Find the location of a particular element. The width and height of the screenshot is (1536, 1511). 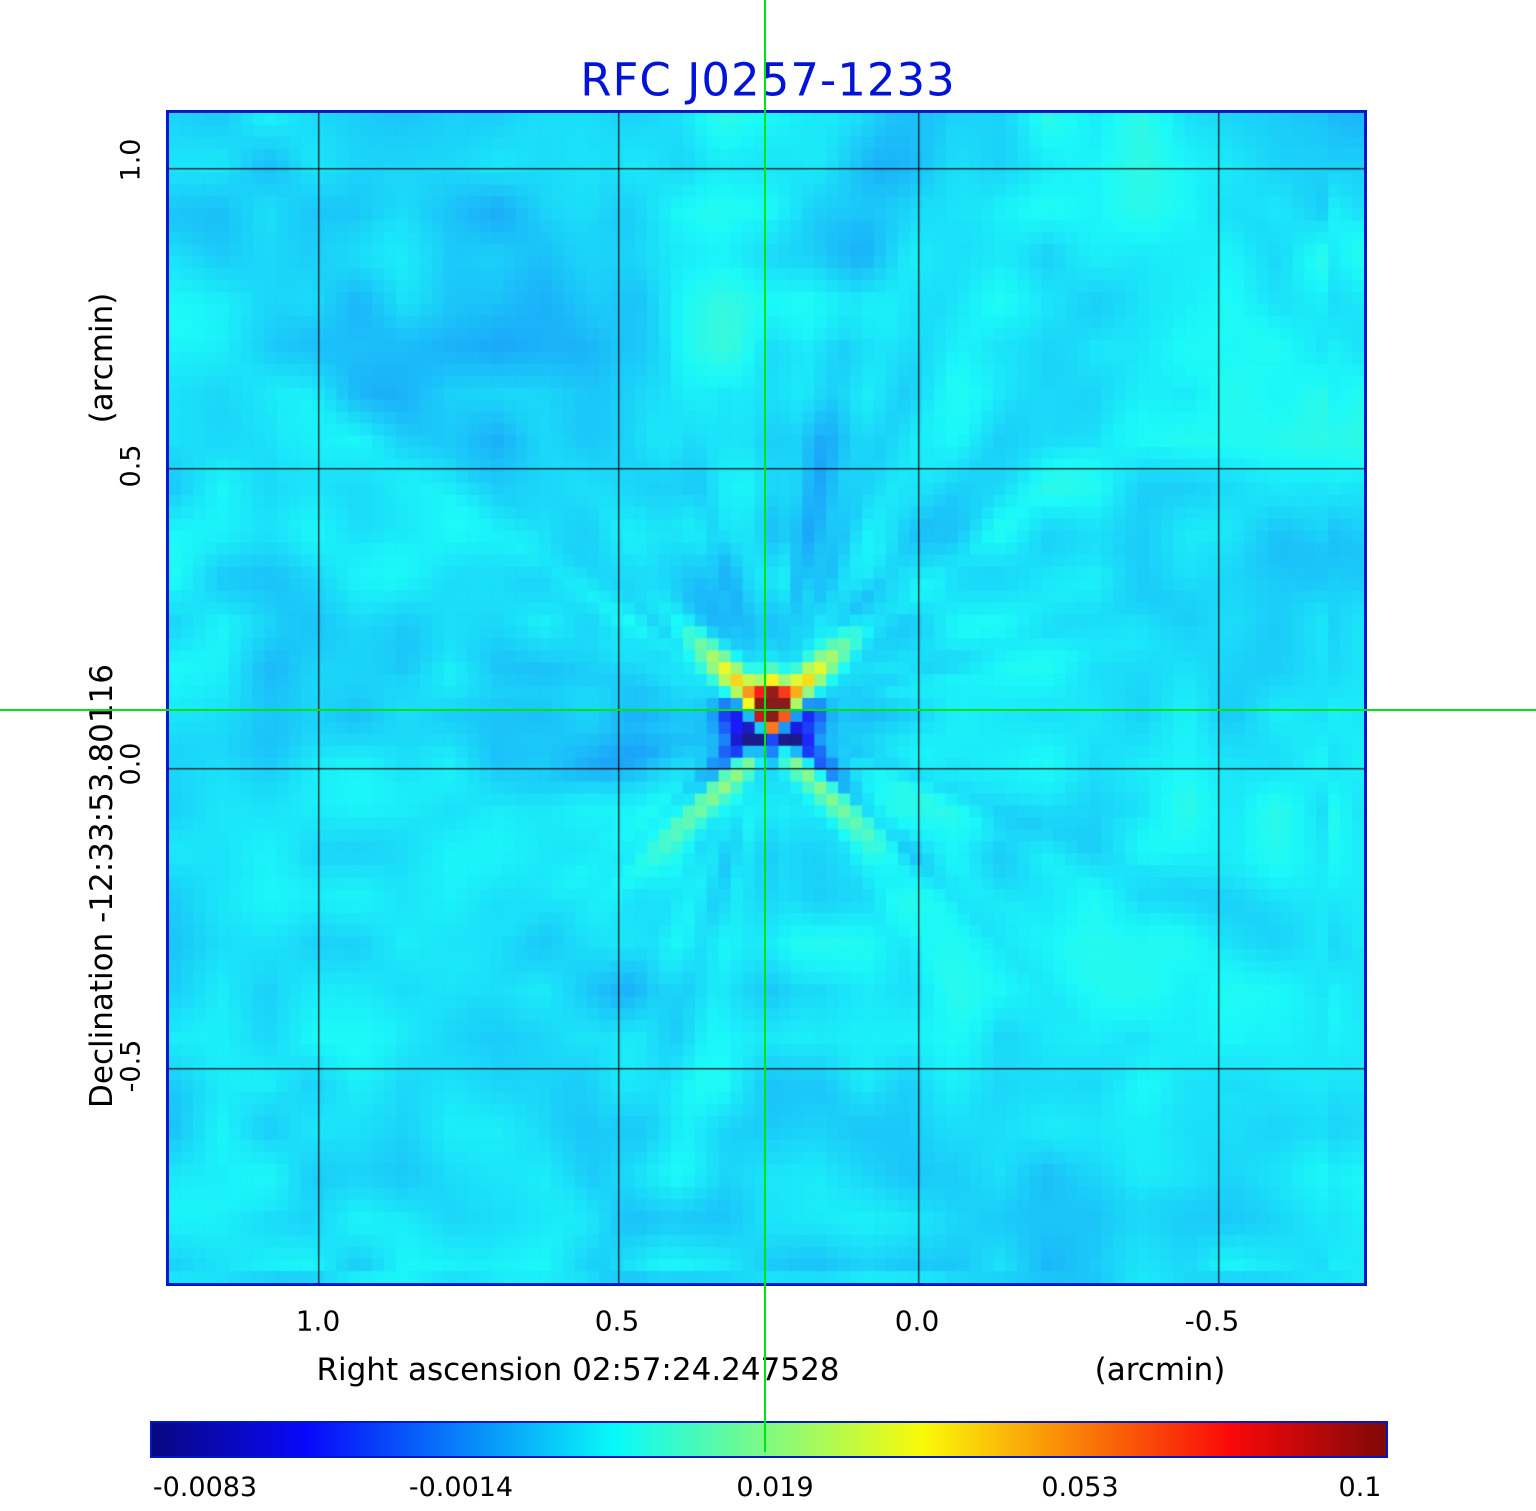

y-tick-label: 0.5 is located at coordinates (131, 466).